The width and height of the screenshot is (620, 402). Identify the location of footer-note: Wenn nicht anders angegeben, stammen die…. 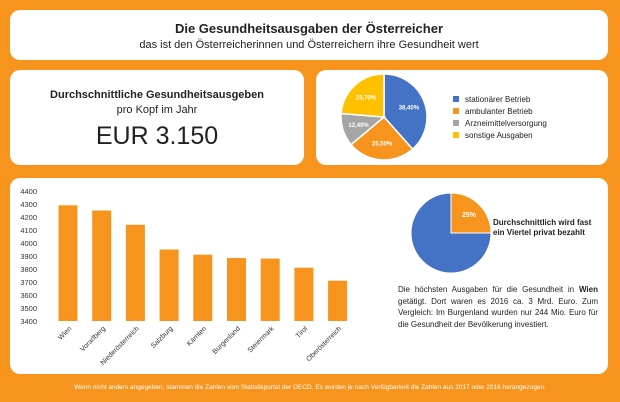
(310, 387).